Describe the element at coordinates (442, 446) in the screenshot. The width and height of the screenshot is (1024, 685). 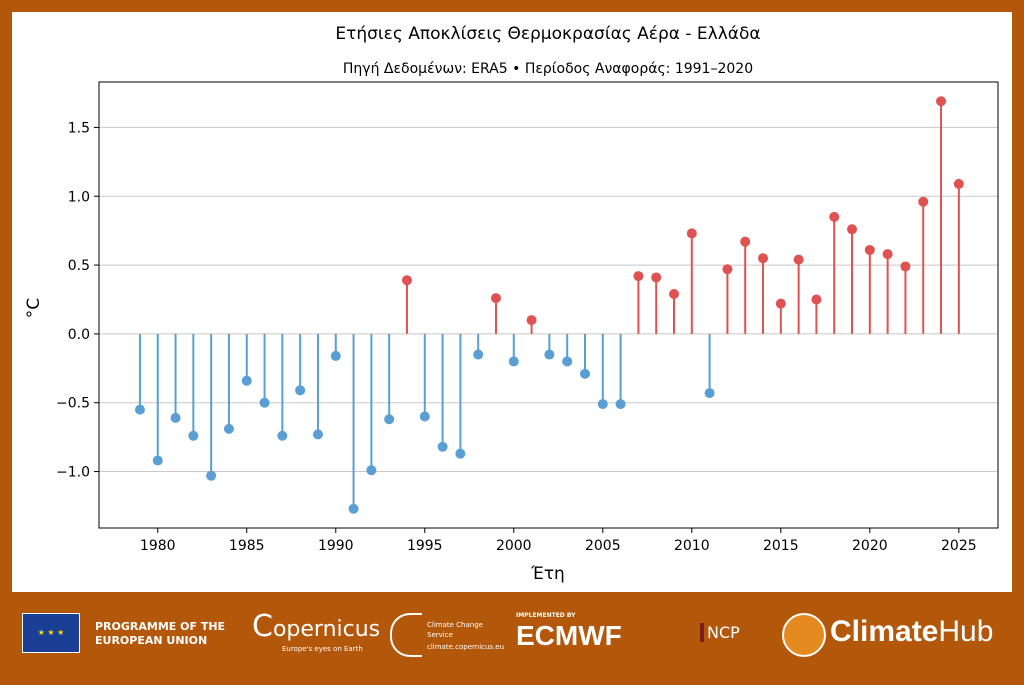
I see `marker-1996` at that location.